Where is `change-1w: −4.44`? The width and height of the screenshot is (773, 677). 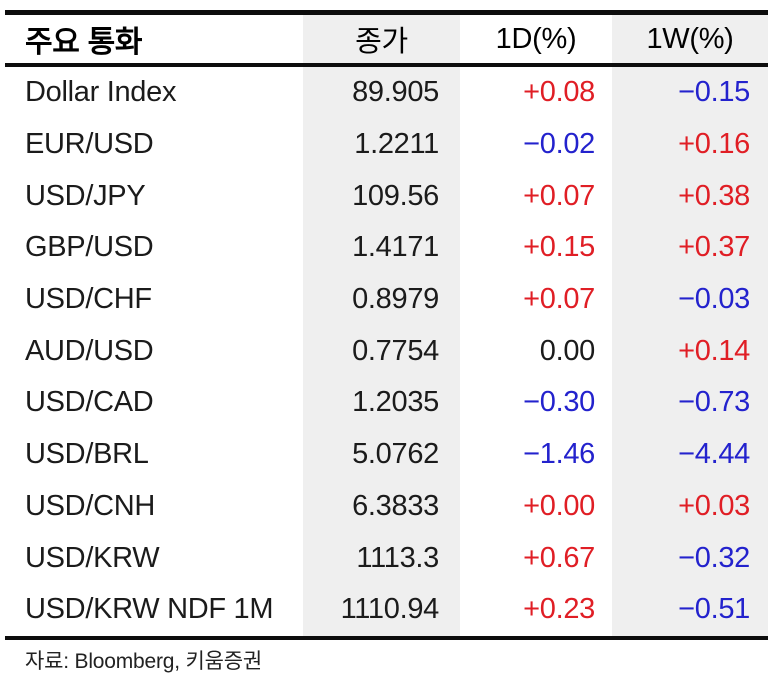 change-1w: −4.44 is located at coordinates (690, 454).